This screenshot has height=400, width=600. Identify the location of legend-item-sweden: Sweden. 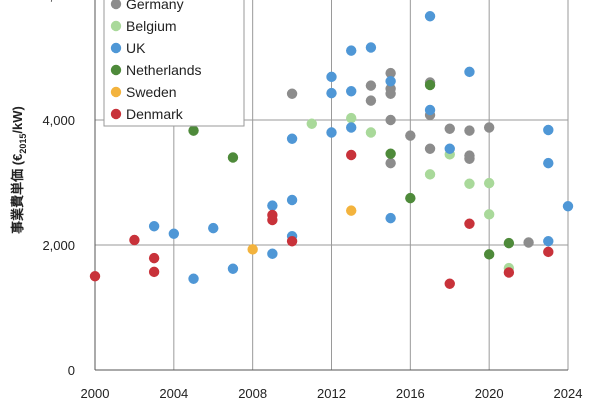
(143, 92).